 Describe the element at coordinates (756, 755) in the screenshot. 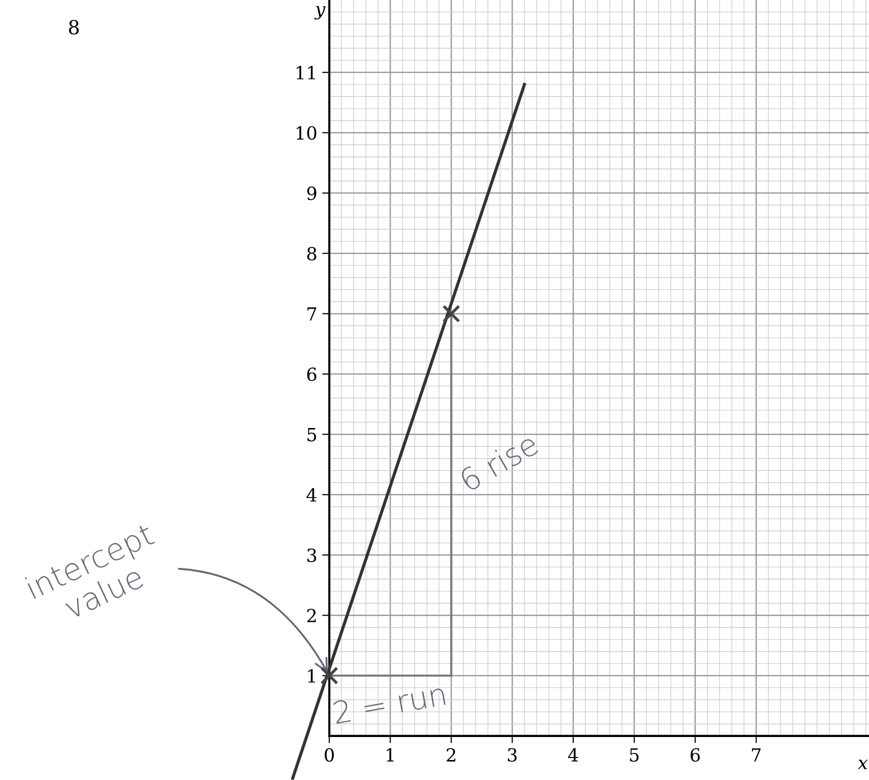

I see `x-tick-label: 7` at that location.